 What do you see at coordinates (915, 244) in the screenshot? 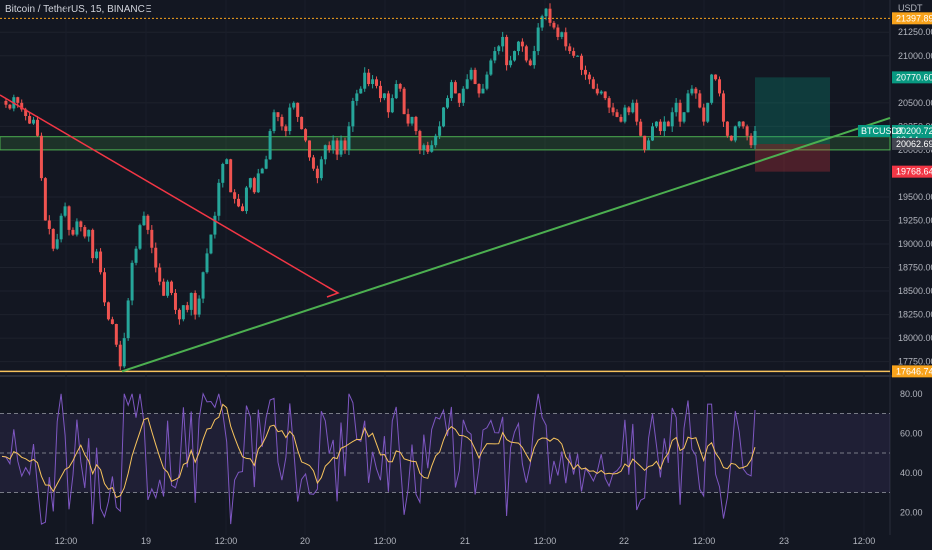
I see `price-tick-label: 19000.00` at bounding box center [915, 244].